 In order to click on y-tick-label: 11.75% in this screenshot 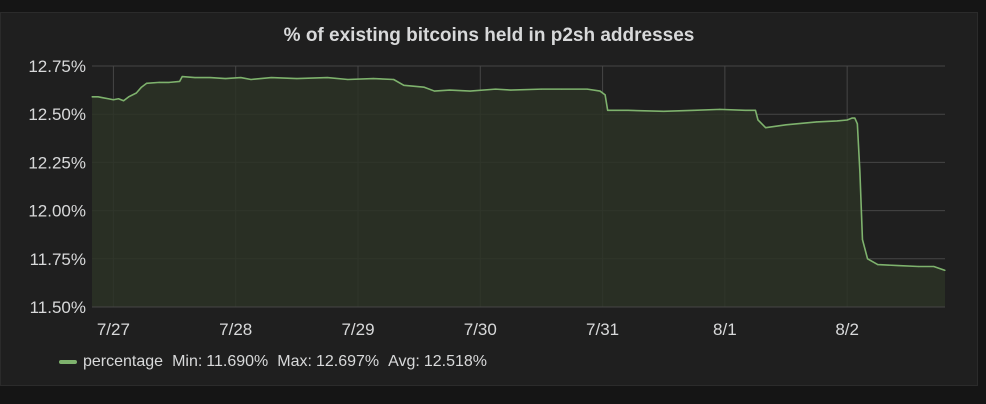, I will do `click(58, 259)`.